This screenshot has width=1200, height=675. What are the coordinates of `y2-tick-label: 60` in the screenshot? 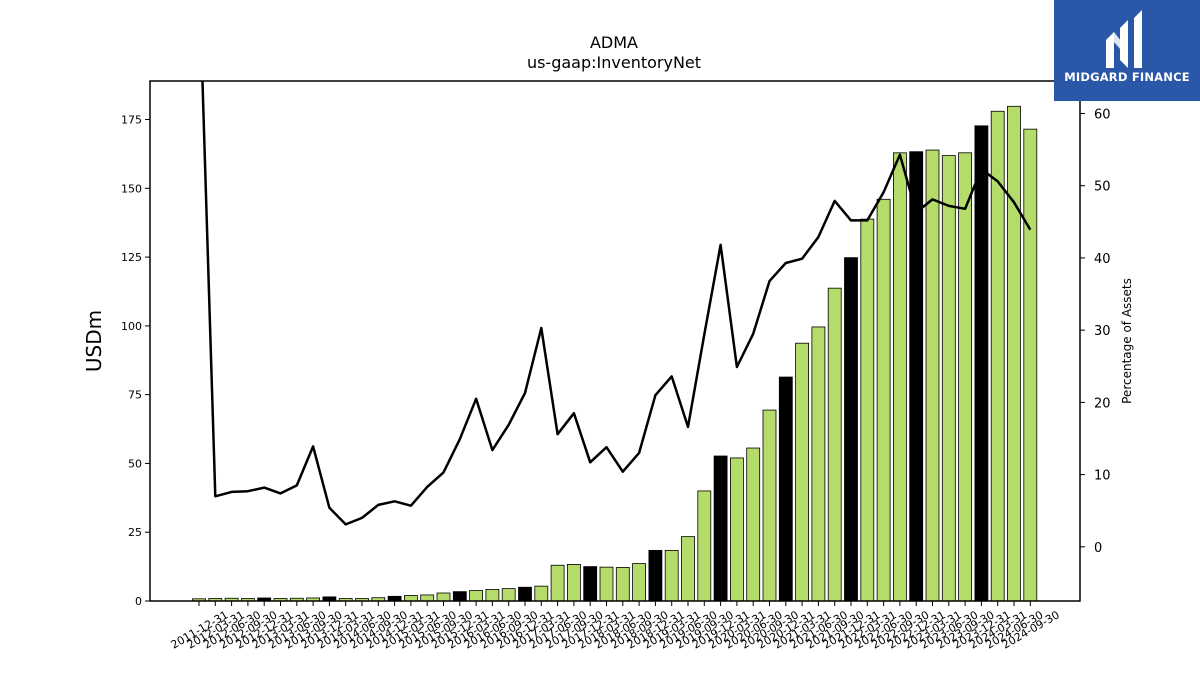 It's located at (1102, 115).